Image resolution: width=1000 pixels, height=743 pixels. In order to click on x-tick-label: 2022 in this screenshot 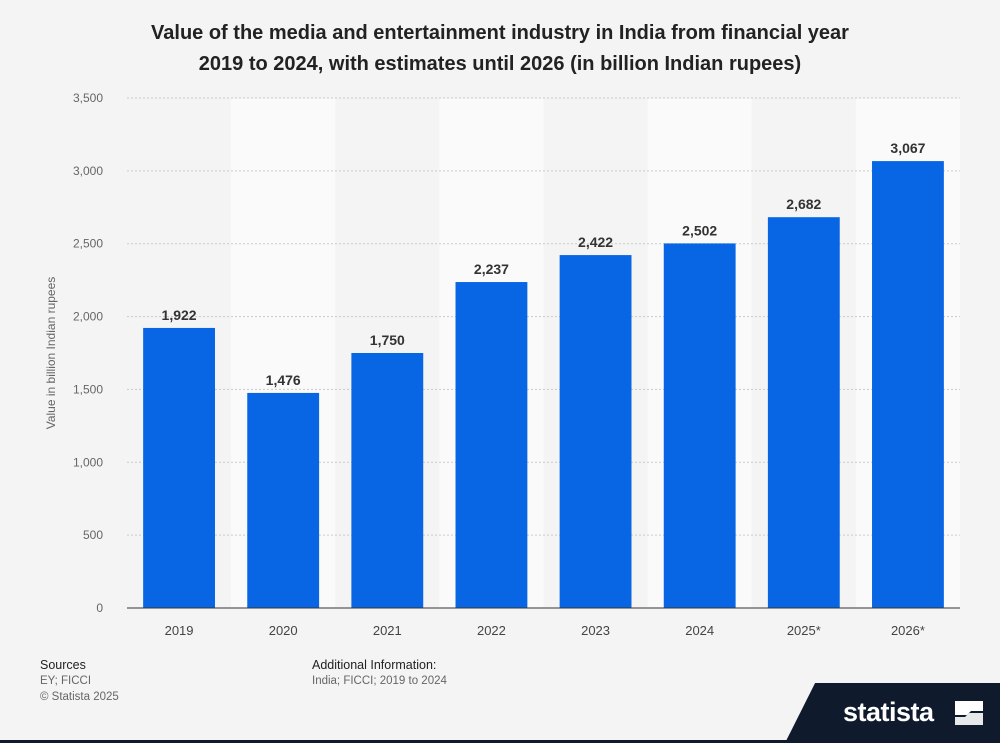, I will do `click(491, 630)`.